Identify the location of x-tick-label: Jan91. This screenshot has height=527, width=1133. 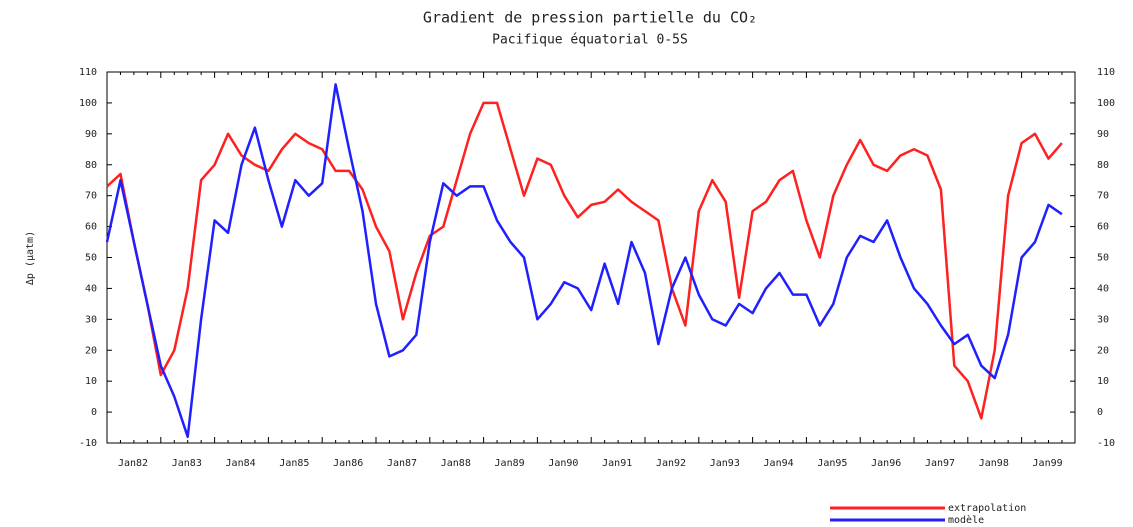
(617, 463).